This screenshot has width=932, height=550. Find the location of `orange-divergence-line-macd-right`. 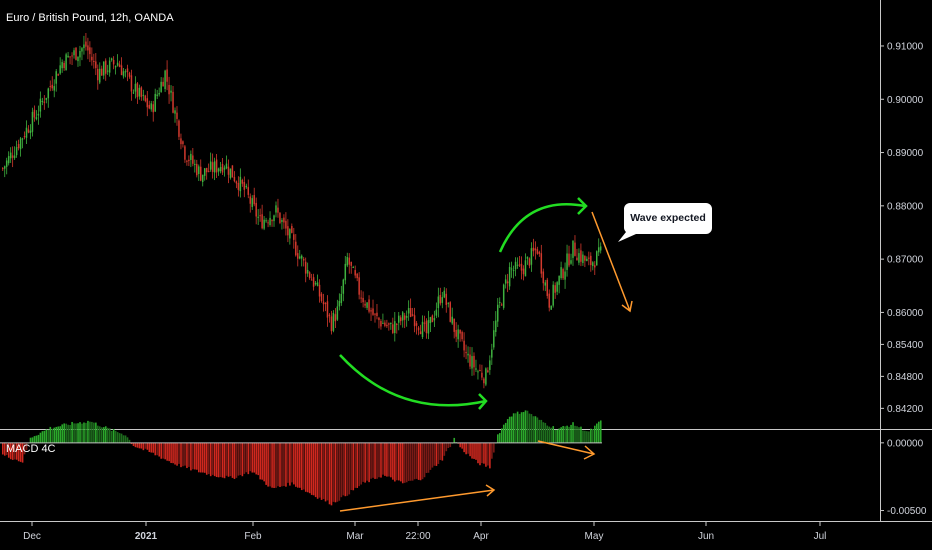

orange-divergence-line-macd-right is located at coordinates (566, 447).